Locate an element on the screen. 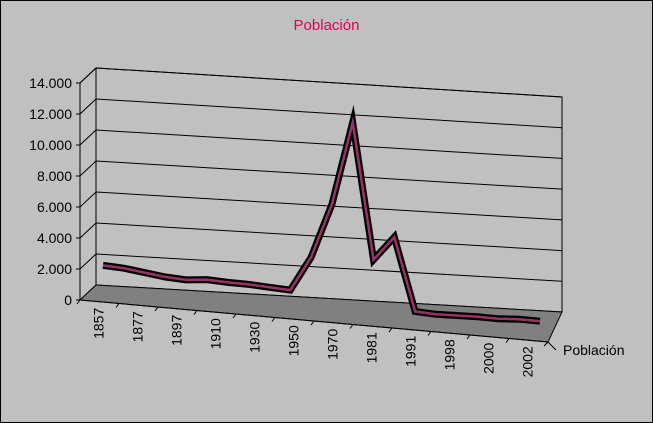 The height and width of the screenshot is (423, 653). y-tick-label: 8.000 is located at coordinates (54, 176).